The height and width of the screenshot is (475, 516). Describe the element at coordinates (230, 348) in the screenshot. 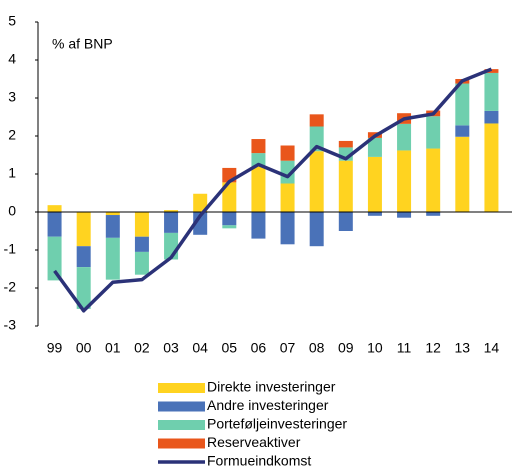

I see `x-tick-label: 05` at that location.